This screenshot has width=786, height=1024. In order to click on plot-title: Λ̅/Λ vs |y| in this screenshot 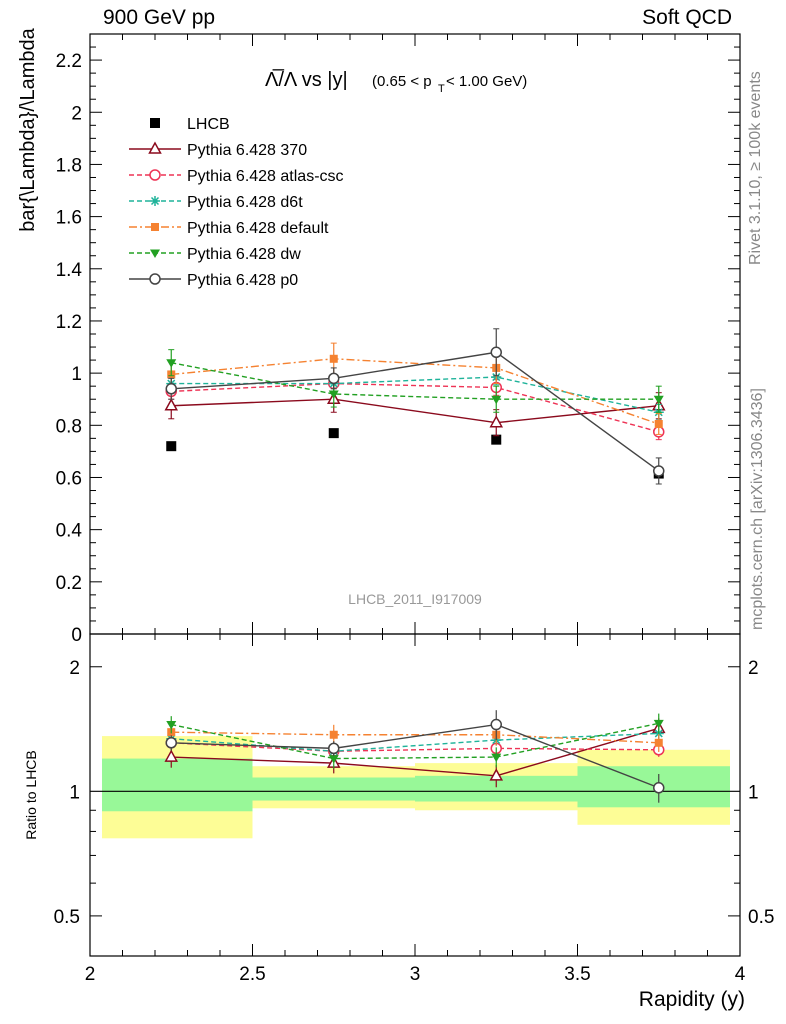, I will do `click(306, 79)`.